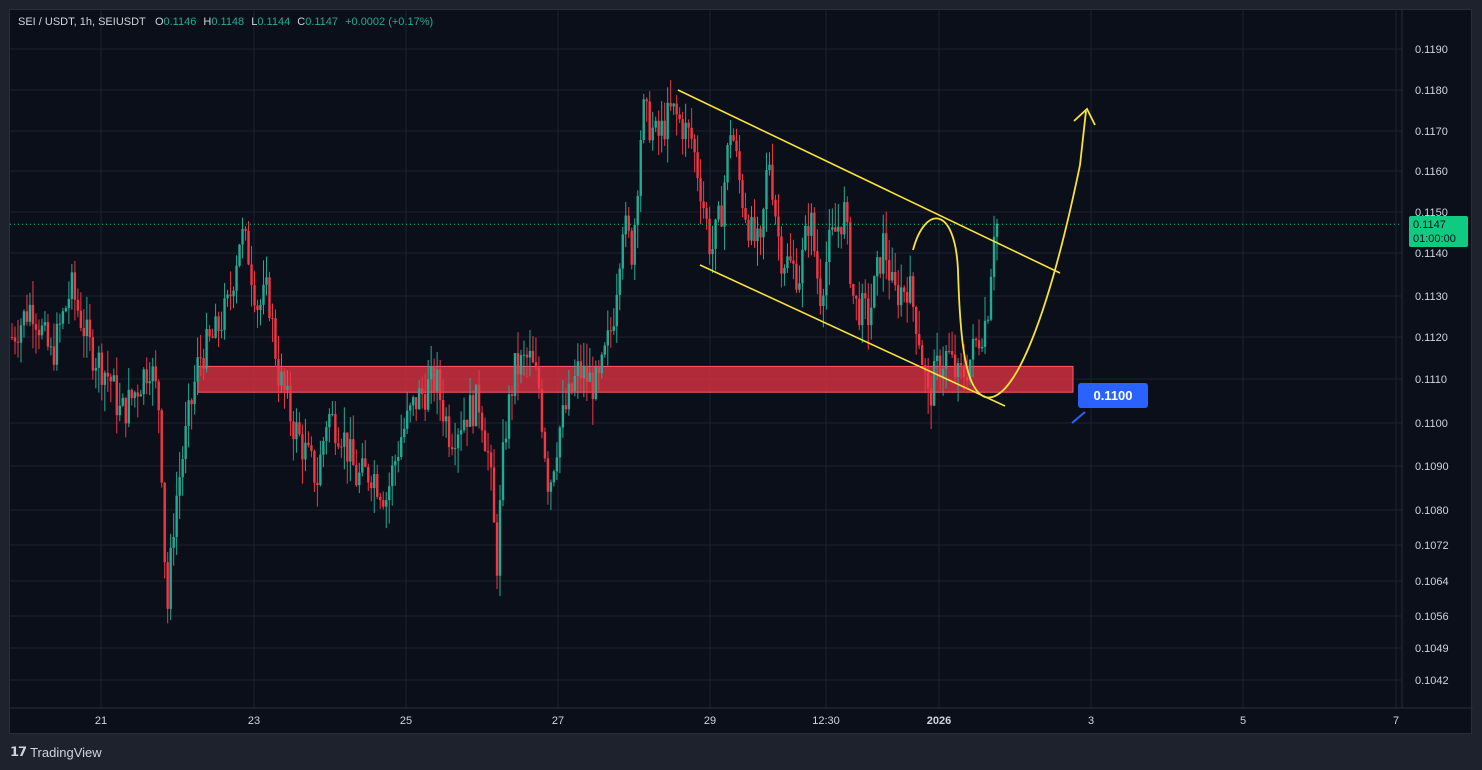  What do you see at coordinates (82, 22) in the screenshot?
I see `symbol-title: SEI / USDT, 1h, SEIUSDT` at bounding box center [82, 22].